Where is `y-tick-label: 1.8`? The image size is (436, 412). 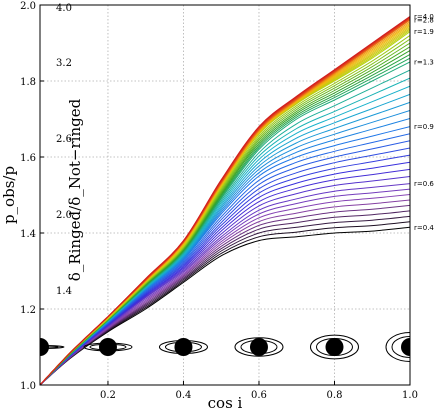 y-tick-label: 1.8 is located at coordinates (28, 82).